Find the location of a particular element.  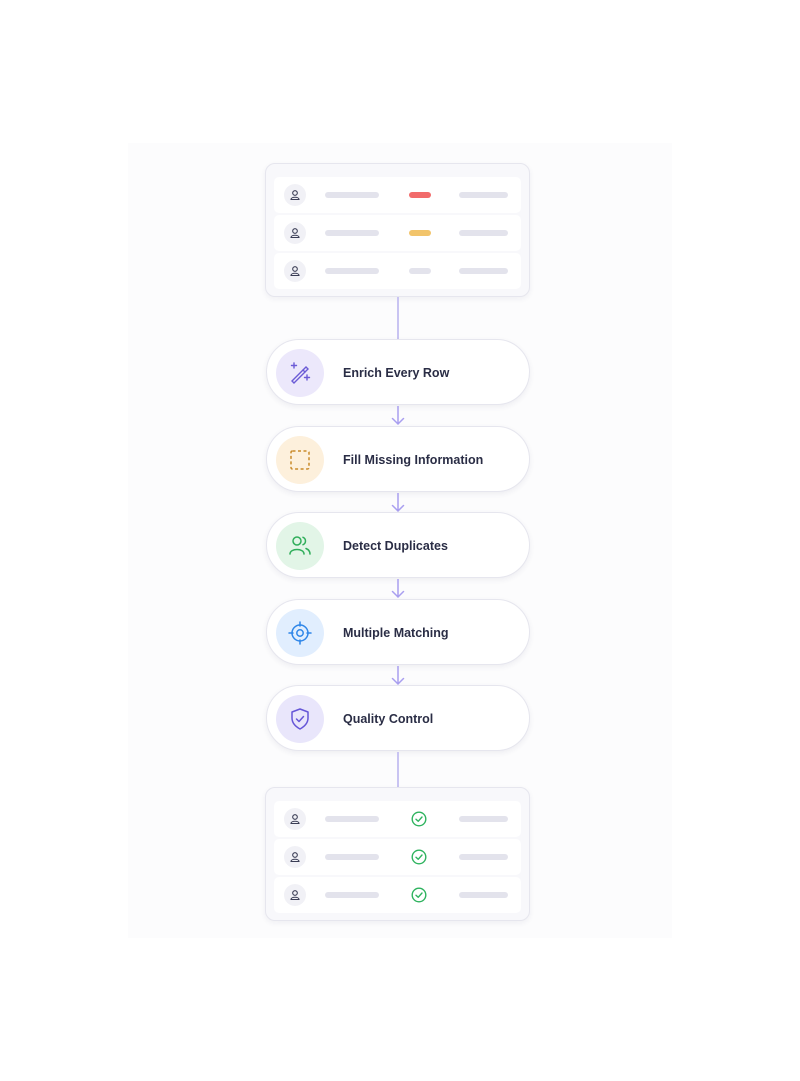

output-table is located at coordinates (397, 854).